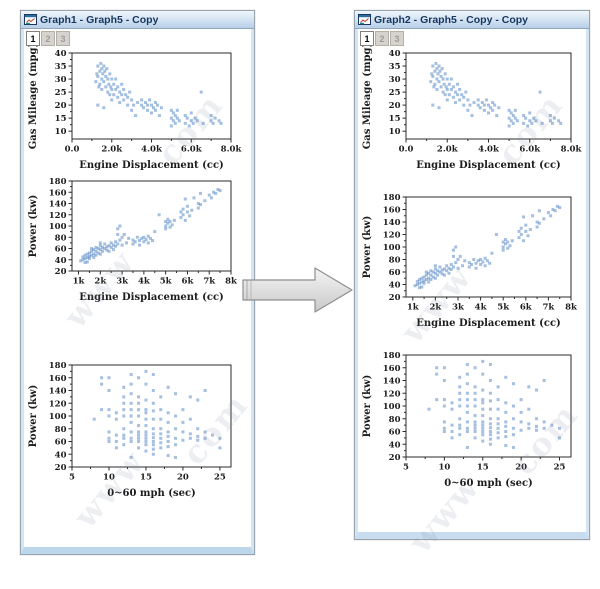 The height and width of the screenshot is (589, 600). What do you see at coordinates (112, 150) in the screenshot?
I see `svg-text: 2.0k` at bounding box center [112, 150].